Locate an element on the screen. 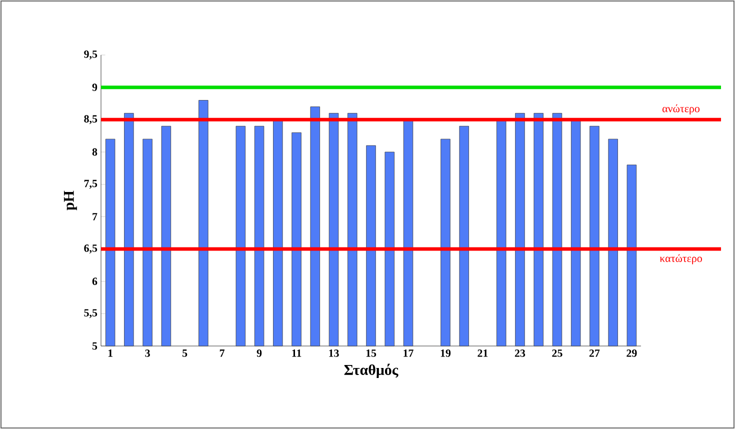  x-tick-label: 21 is located at coordinates (483, 353).